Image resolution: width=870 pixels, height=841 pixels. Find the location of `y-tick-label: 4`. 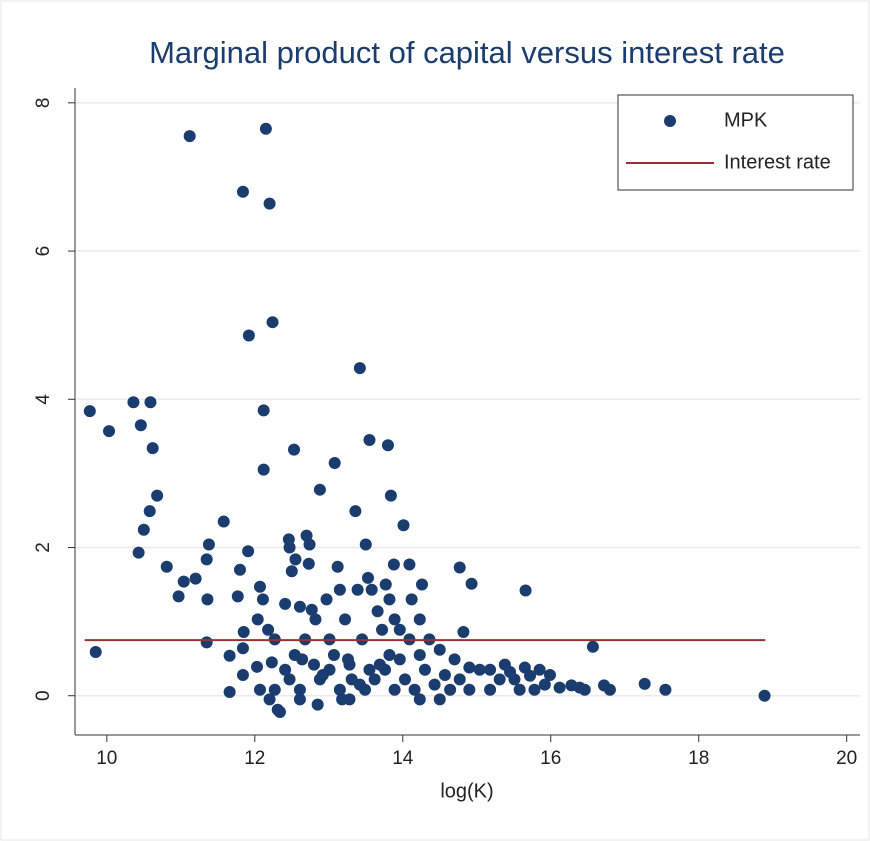

y-tick-label: 4 is located at coordinates (43, 399).